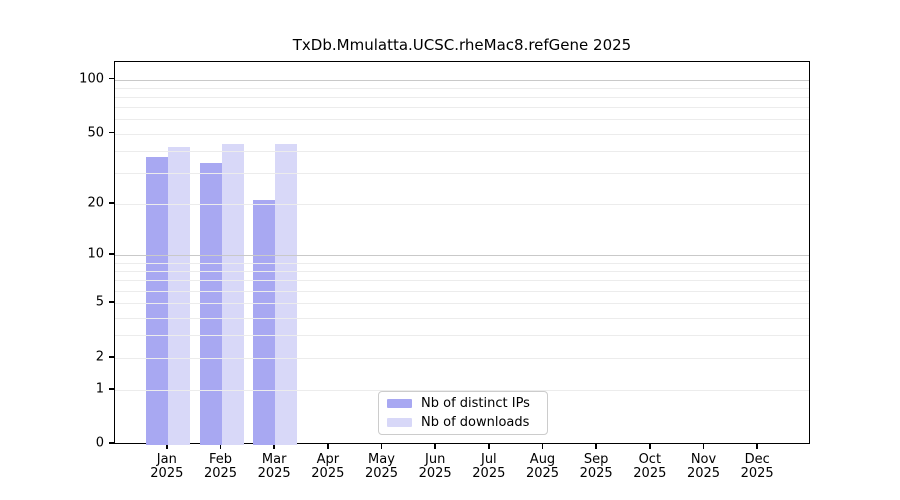 This screenshot has width=900, height=500. What do you see at coordinates (435, 446) in the screenshot?
I see `xtick-mark-jun` at bounding box center [435, 446].